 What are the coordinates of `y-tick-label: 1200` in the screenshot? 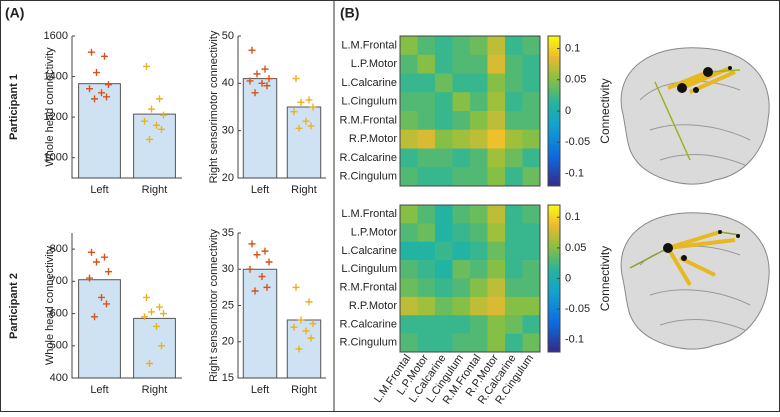 It's located at (56, 117).